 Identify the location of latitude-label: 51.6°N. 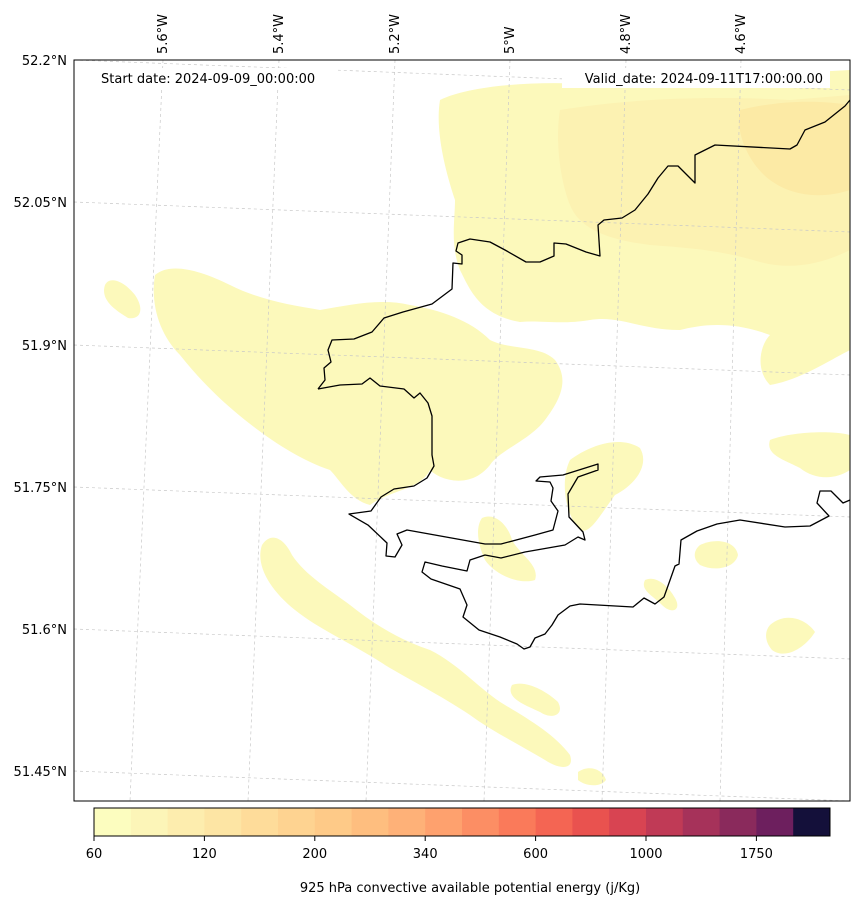
(44, 630).